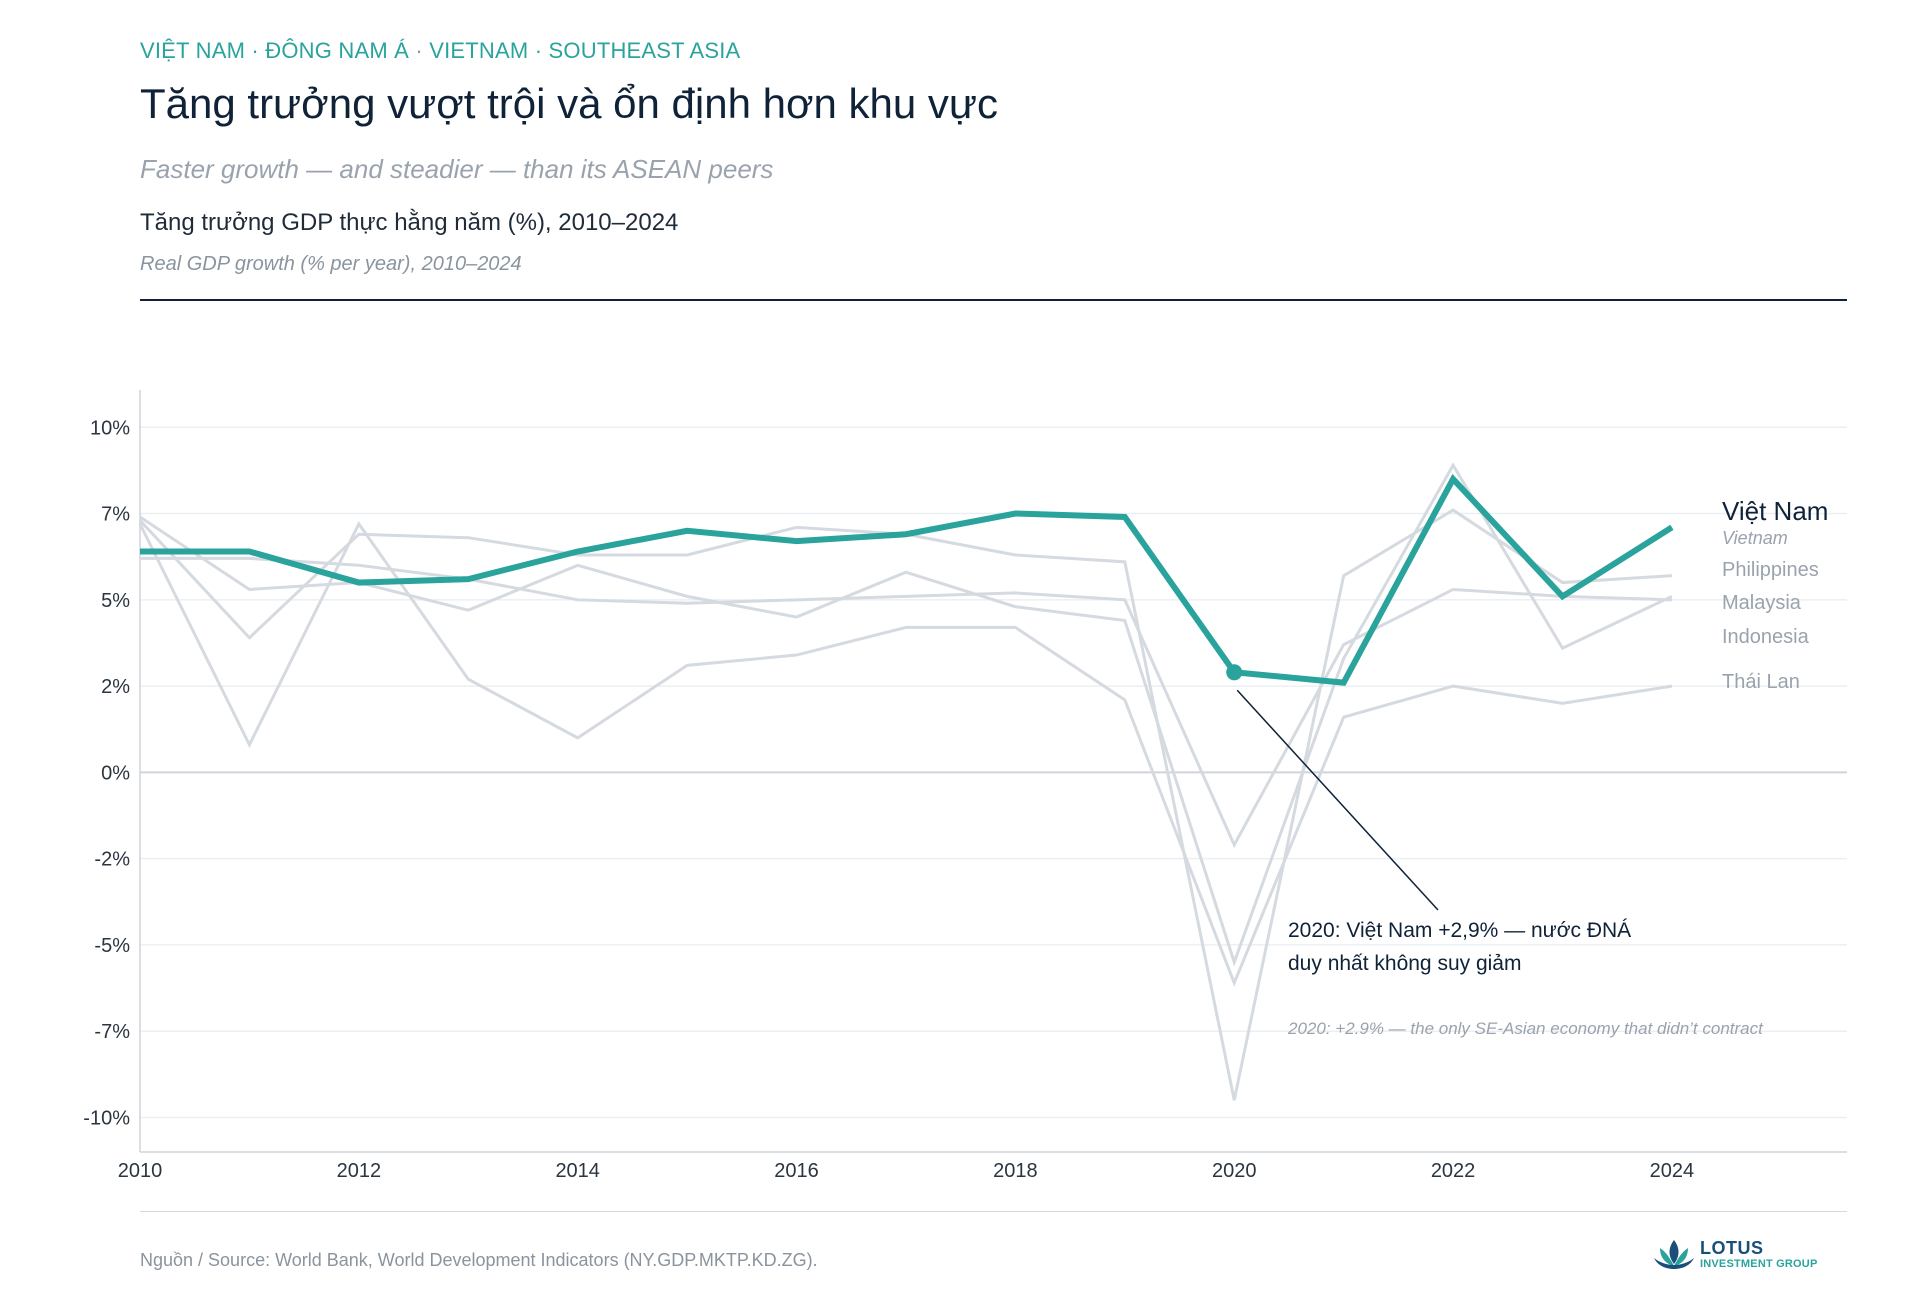 The width and height of the screenshot is (1925, 1312). I want to click on y-tick-label: -5%, so click(112, 946).